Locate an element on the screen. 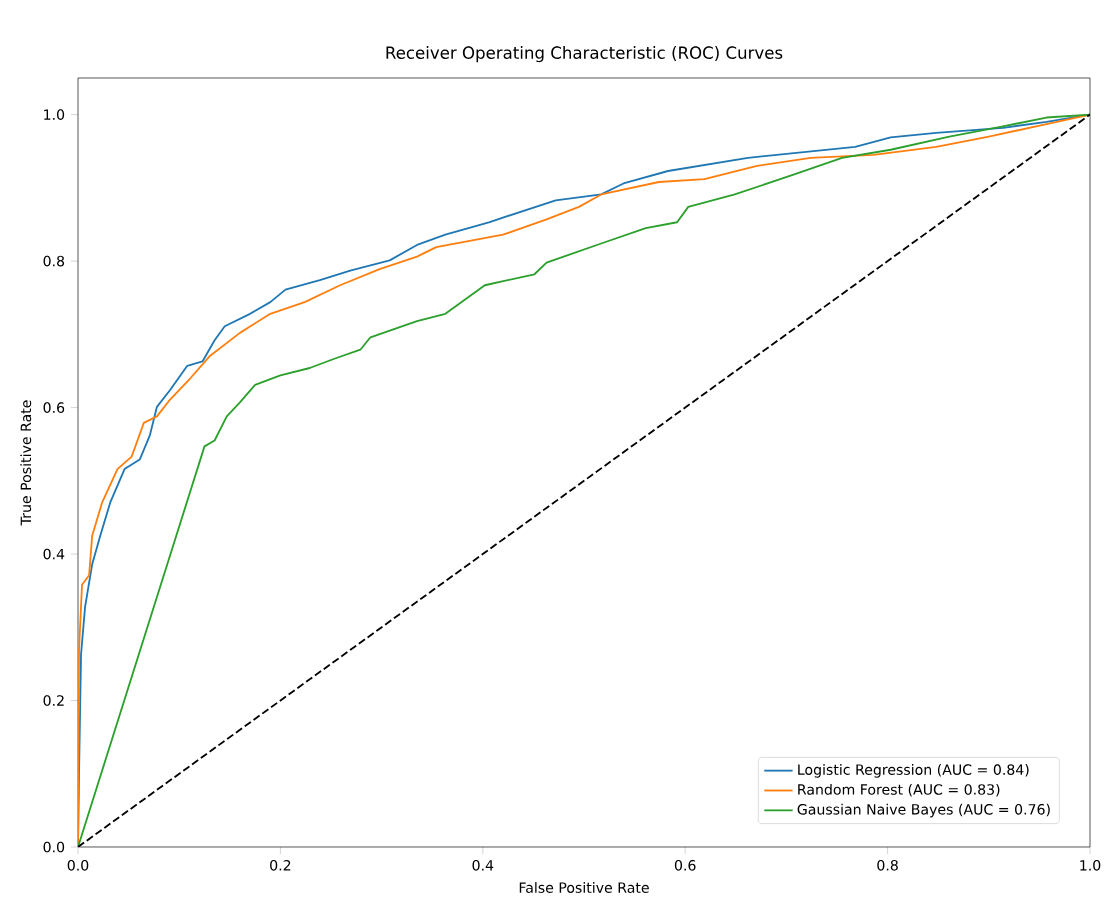 The image size is (1107, 903). y-tick-label: 0.4 is located at coordinates (54, 554).